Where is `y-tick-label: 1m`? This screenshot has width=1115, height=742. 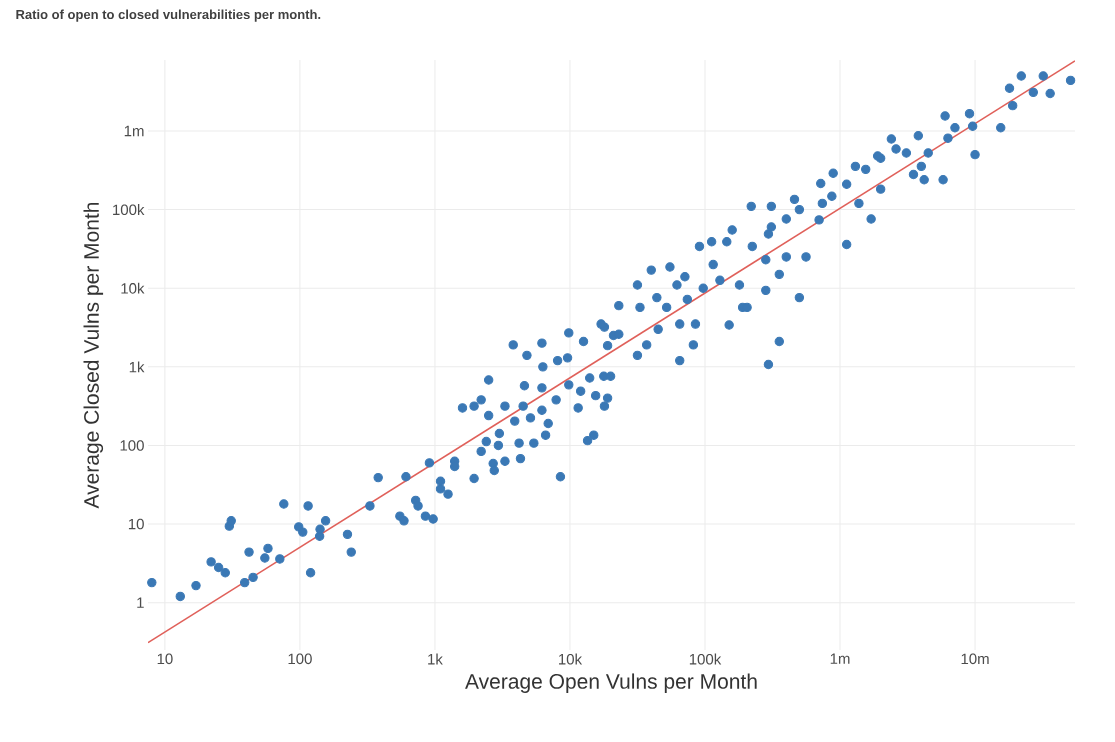
y-tick-label: 1m is located at coordinates (134, 131).